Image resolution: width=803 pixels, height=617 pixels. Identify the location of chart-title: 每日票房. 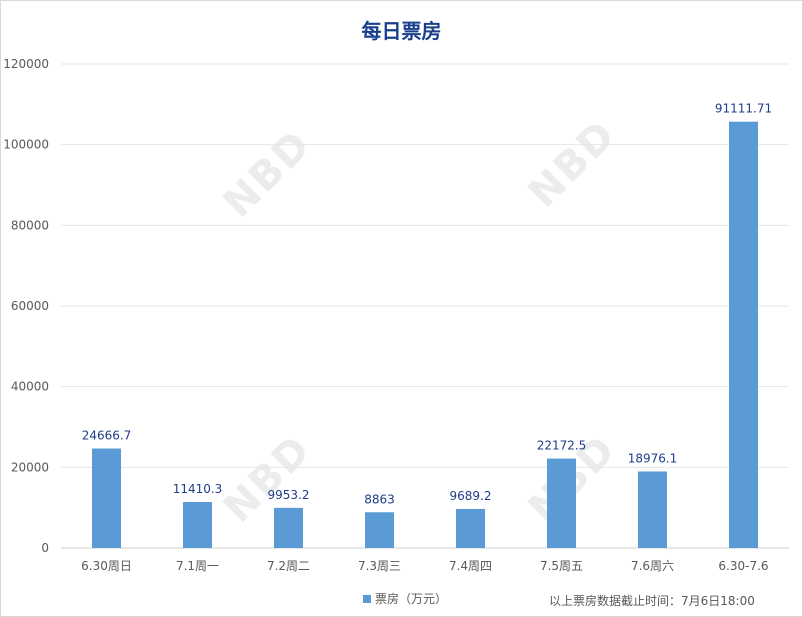
(401, 31).